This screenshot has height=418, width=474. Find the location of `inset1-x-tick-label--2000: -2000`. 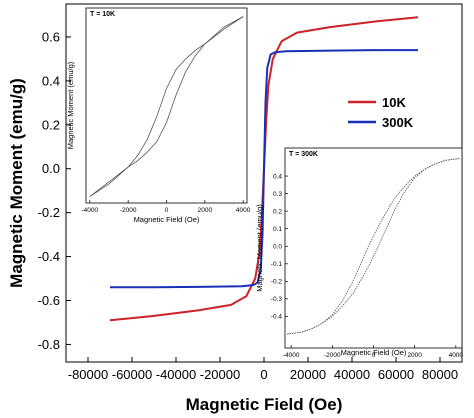

inset1-x-tick-label--2000: -2000 is located at coordinates (332, 355).